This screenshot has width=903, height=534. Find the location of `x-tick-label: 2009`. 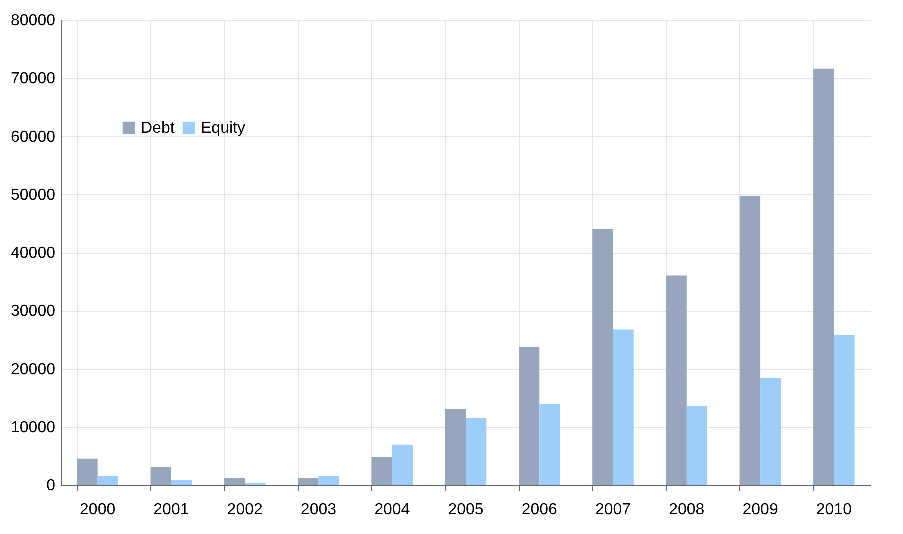

x-tick-label: 2009 is located at coordinates (760, 510).